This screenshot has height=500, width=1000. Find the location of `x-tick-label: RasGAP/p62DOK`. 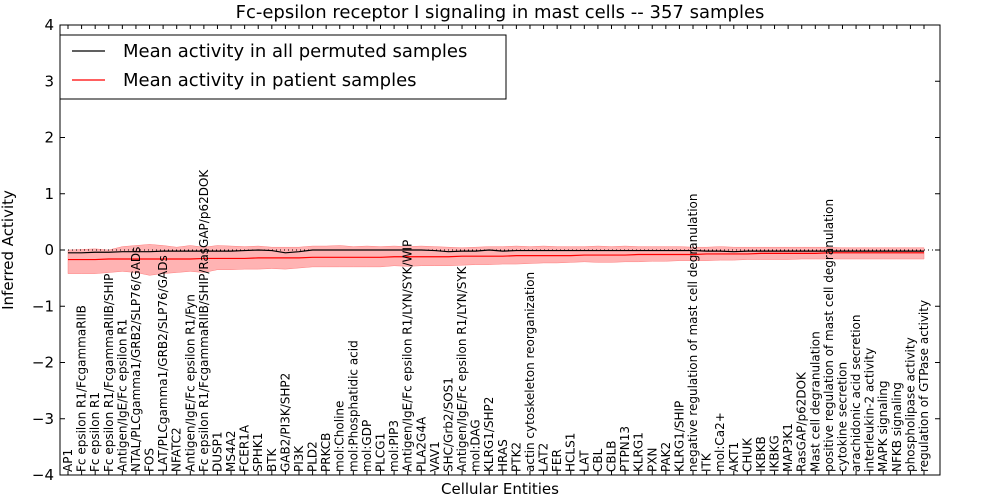

x-tick-label: RasGAP/p62DOK is located at coordinates (802, 421).